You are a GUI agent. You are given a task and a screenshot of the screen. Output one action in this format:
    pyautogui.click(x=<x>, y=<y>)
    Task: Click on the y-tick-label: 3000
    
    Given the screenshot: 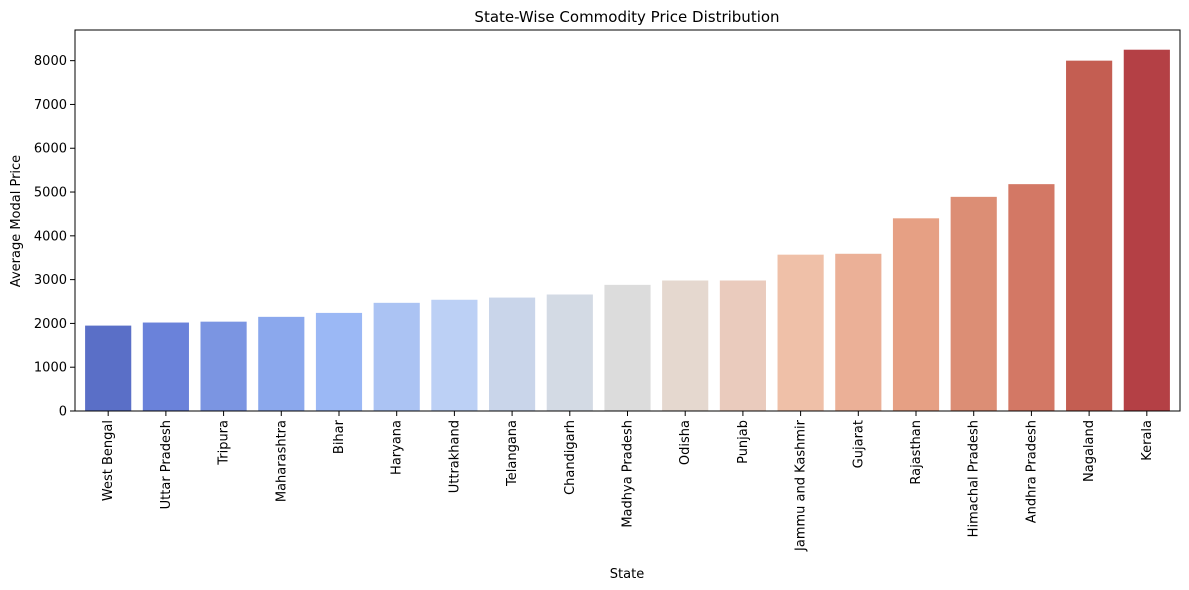 What is the action you would take?
    pyautogui.click(x=50, y=280)
    